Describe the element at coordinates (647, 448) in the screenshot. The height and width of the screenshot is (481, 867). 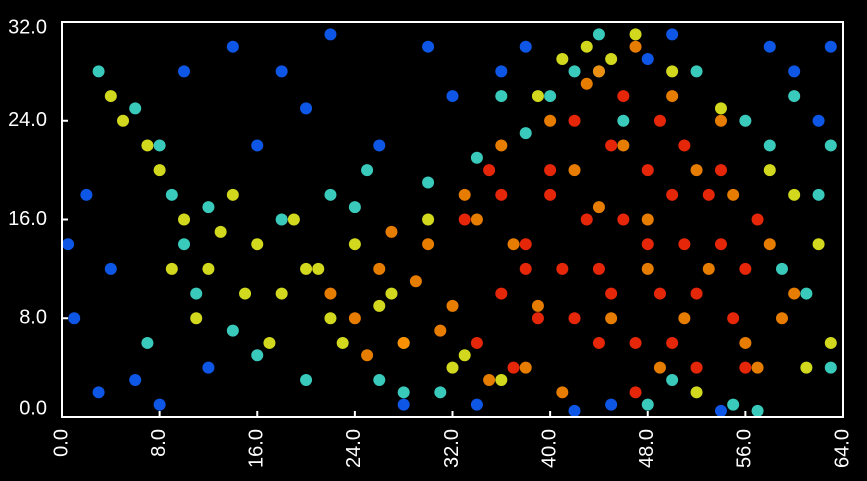
I see `x-tick-label: 48.0` at that location.